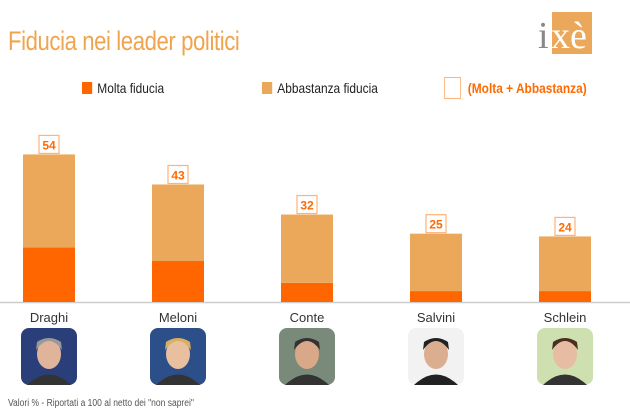 Image resolution: width=630 pixels, height=416 pixels. I want to click on bar-abbastanza-draghi, so click(49, 201).